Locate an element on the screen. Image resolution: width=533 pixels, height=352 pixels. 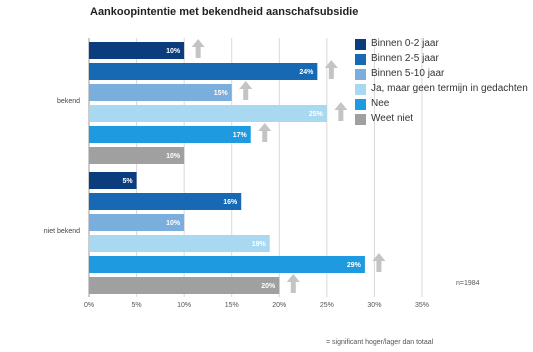
x-tick-label: 10% is located at coordinates (184, 305).